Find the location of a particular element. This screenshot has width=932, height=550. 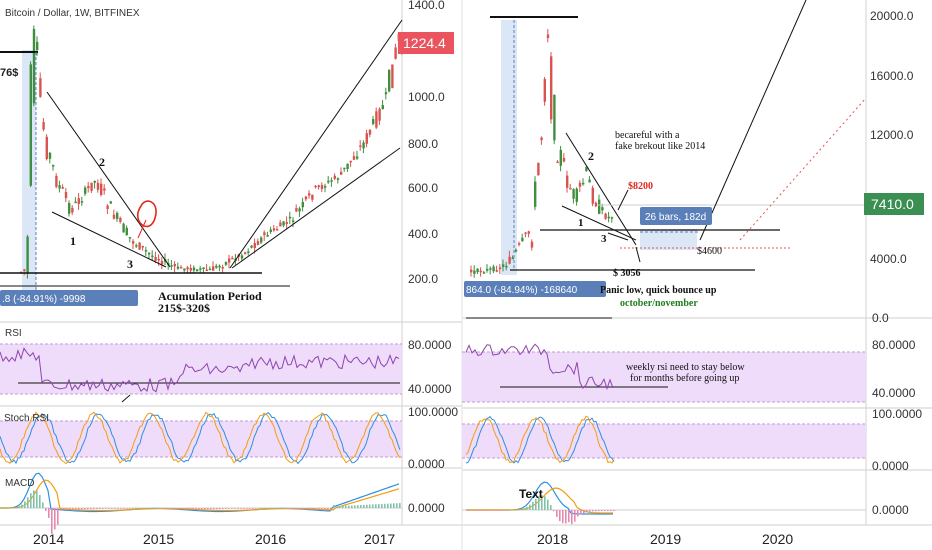

channel-upper-line is located at coordinates (316, 144).